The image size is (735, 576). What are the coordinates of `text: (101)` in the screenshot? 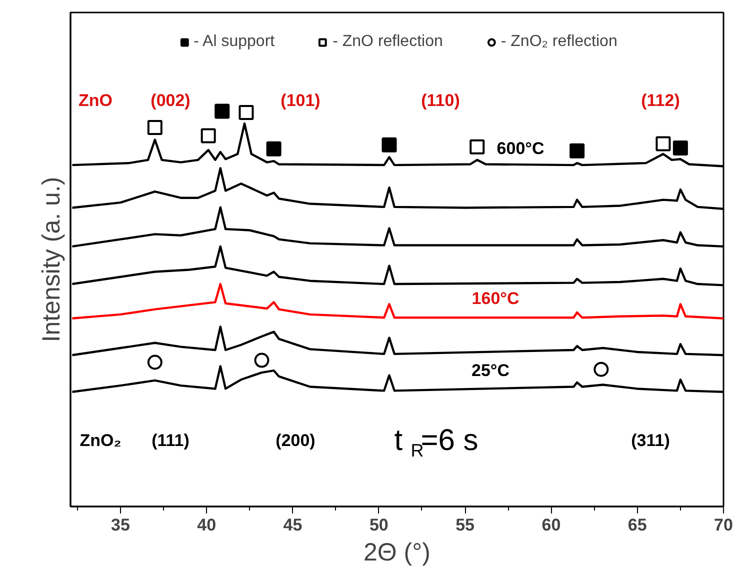 It's located at (300, 100).